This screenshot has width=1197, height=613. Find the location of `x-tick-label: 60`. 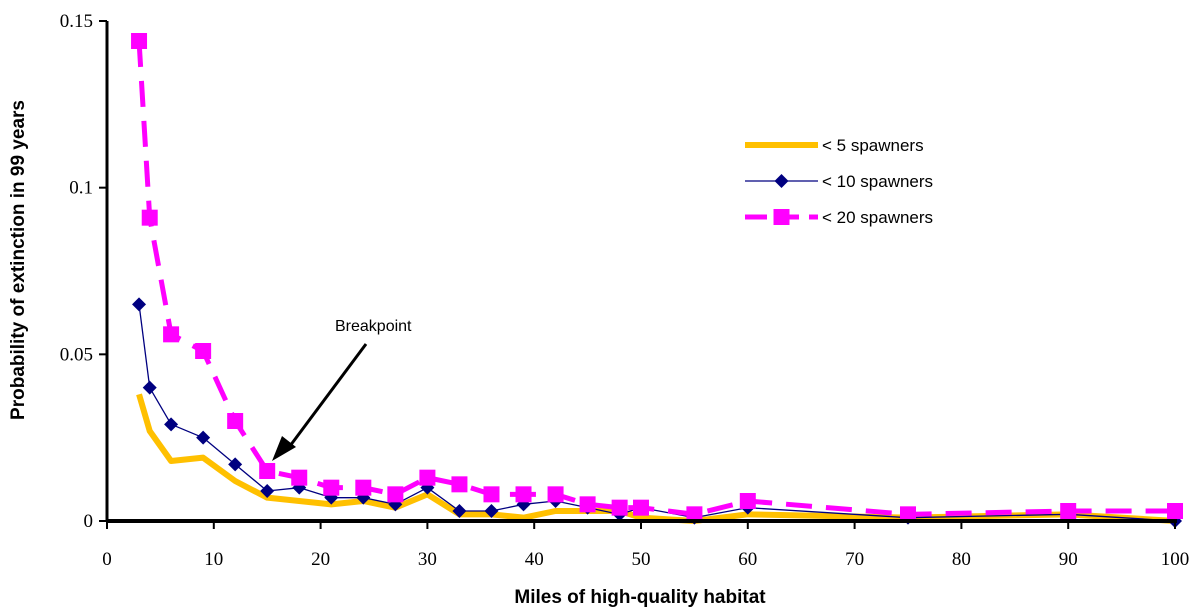

x-tick-label: 60 is located at coordinates (747, 559).